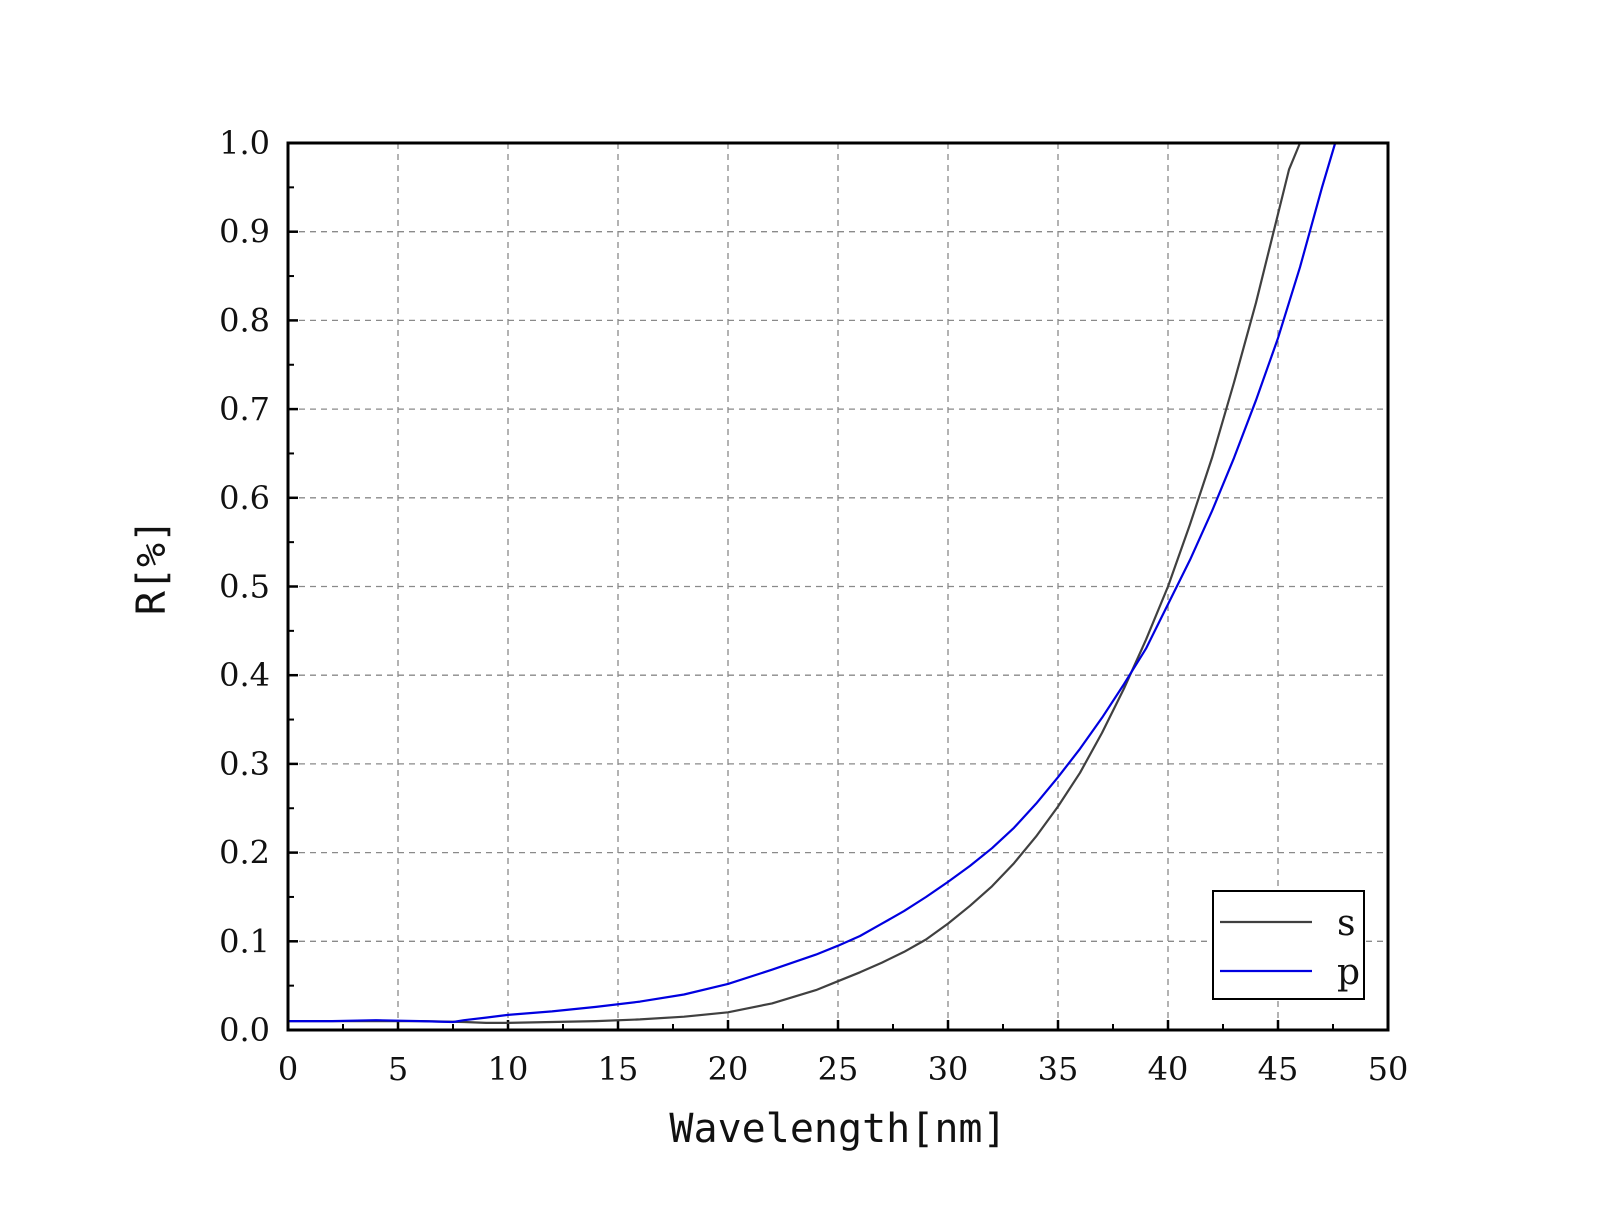 The image size is (1608, 1231). I want to click on x-tick-label: 50, so click(1388, 1069).